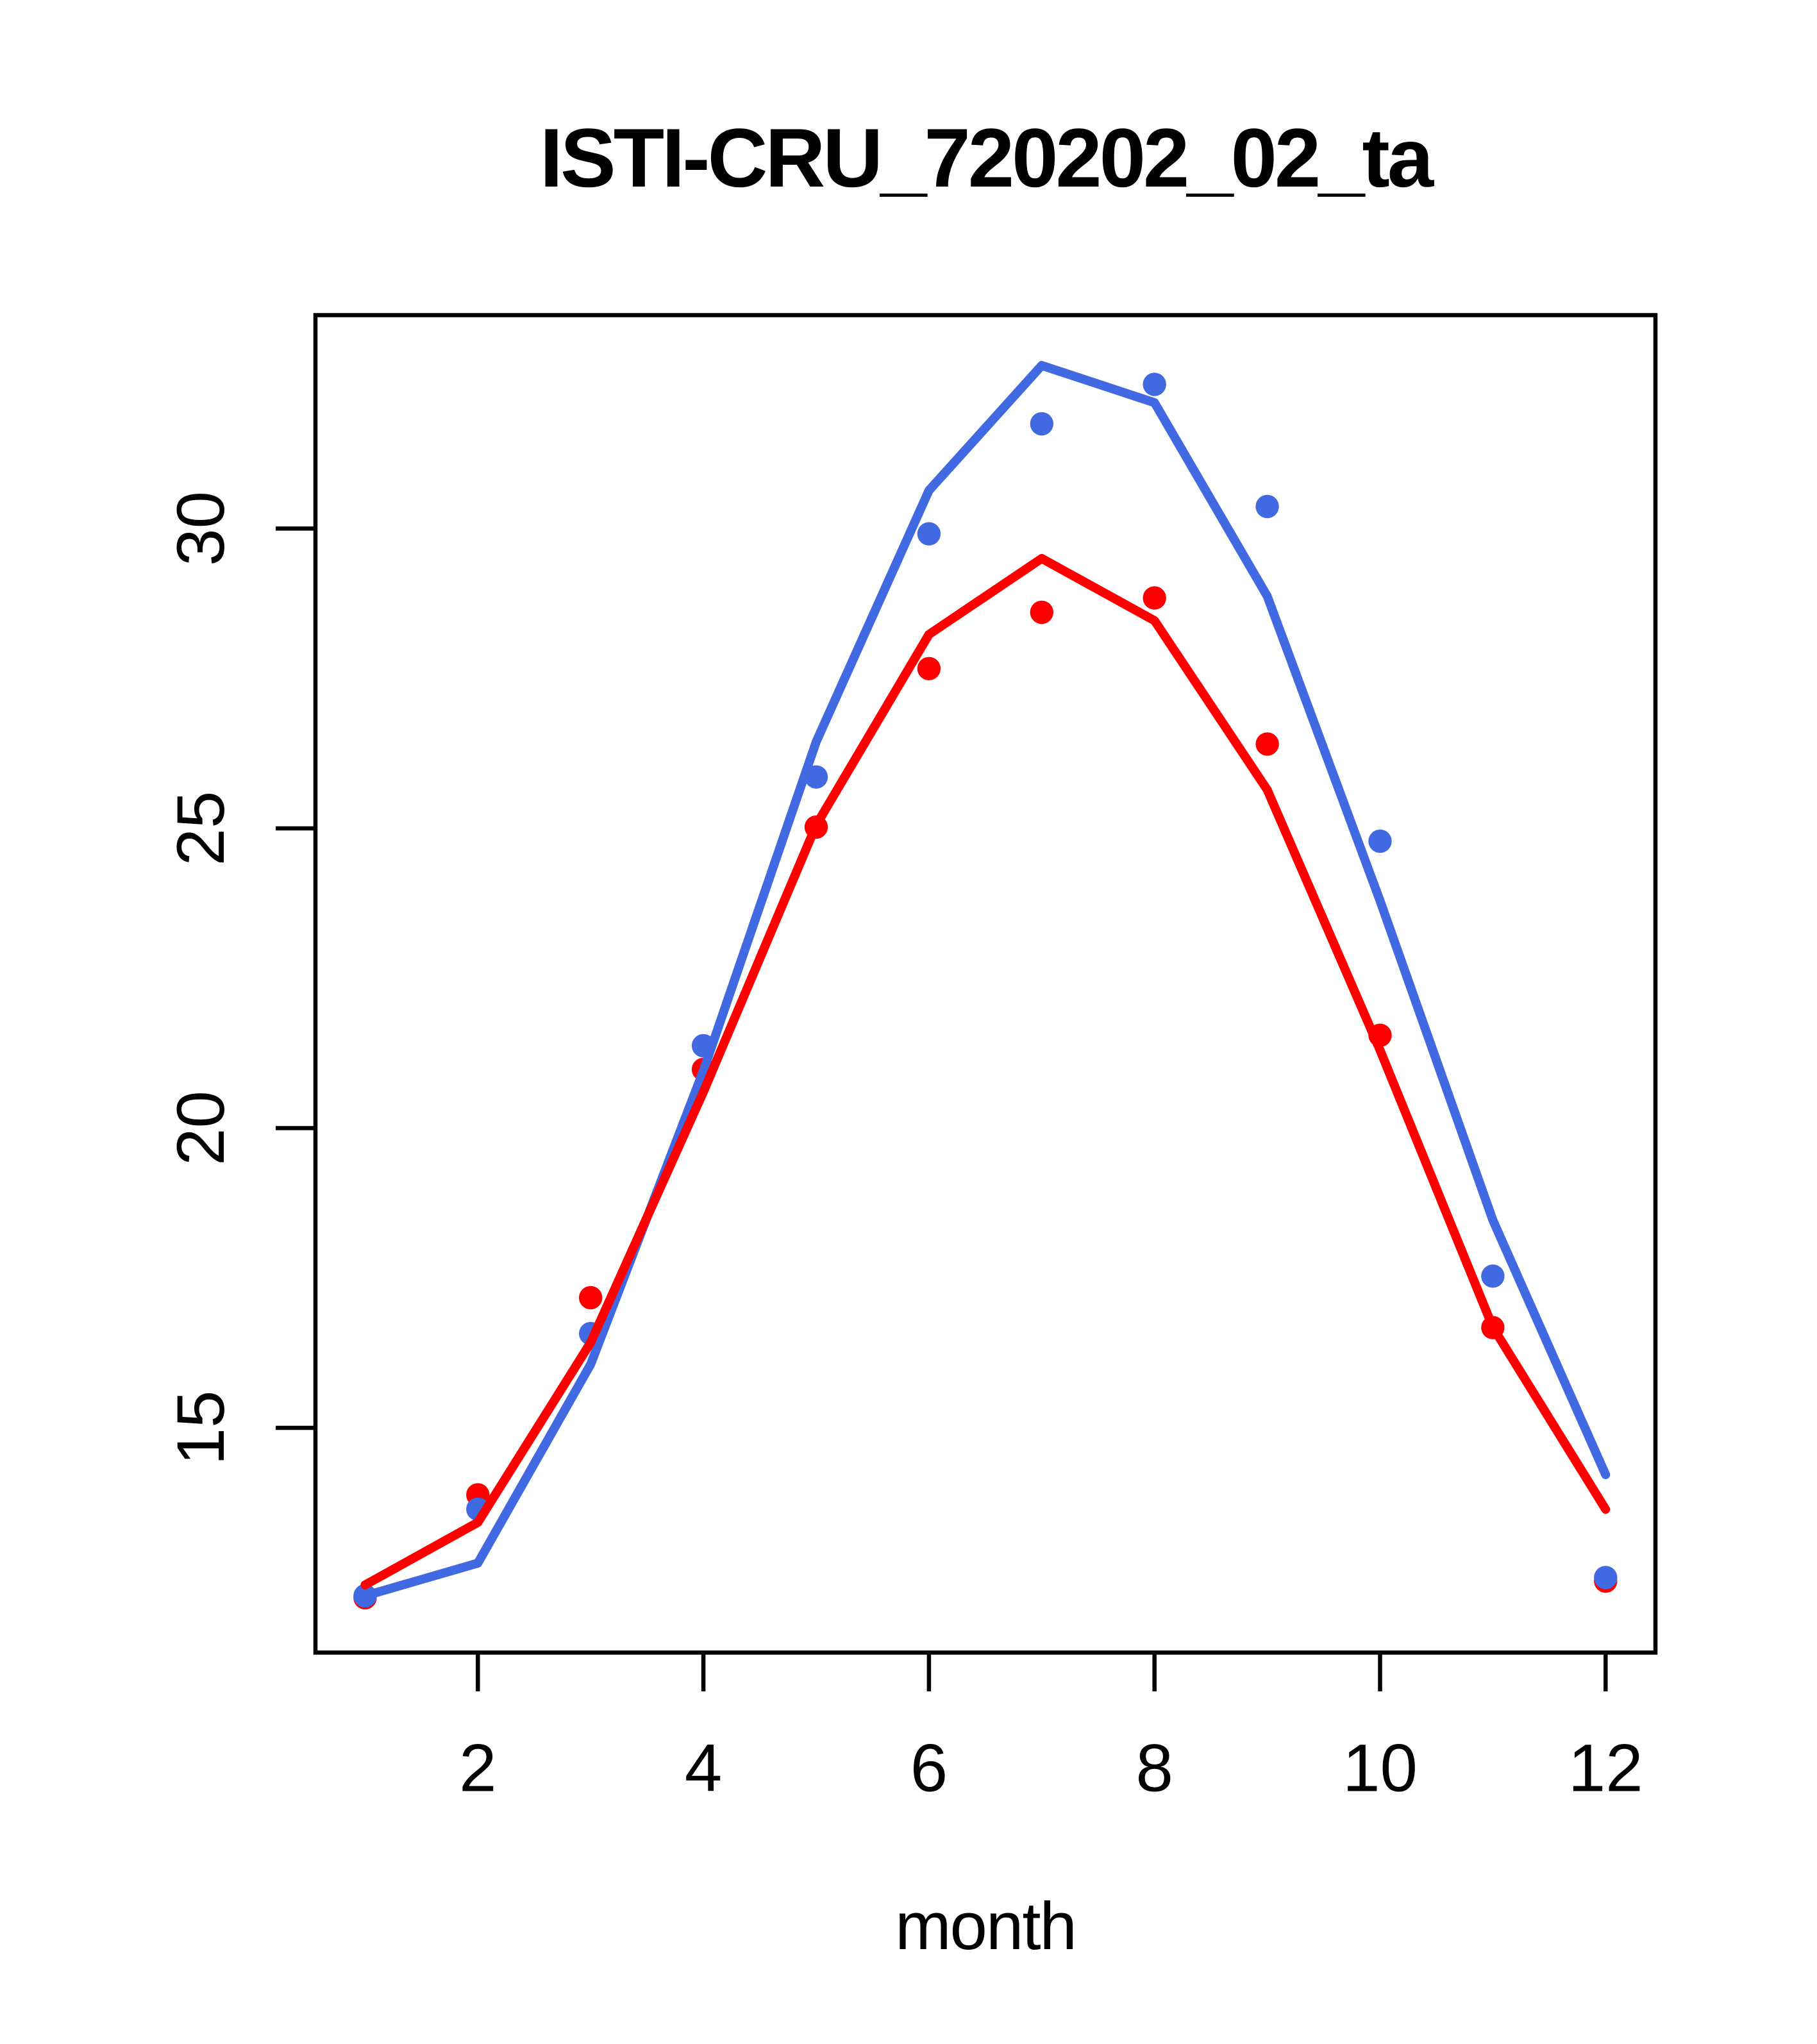  What do you see at coordinates (1605, 1768) in the screenshot?
I see `svg-text: 12` at bounding box center [1605, 1768].